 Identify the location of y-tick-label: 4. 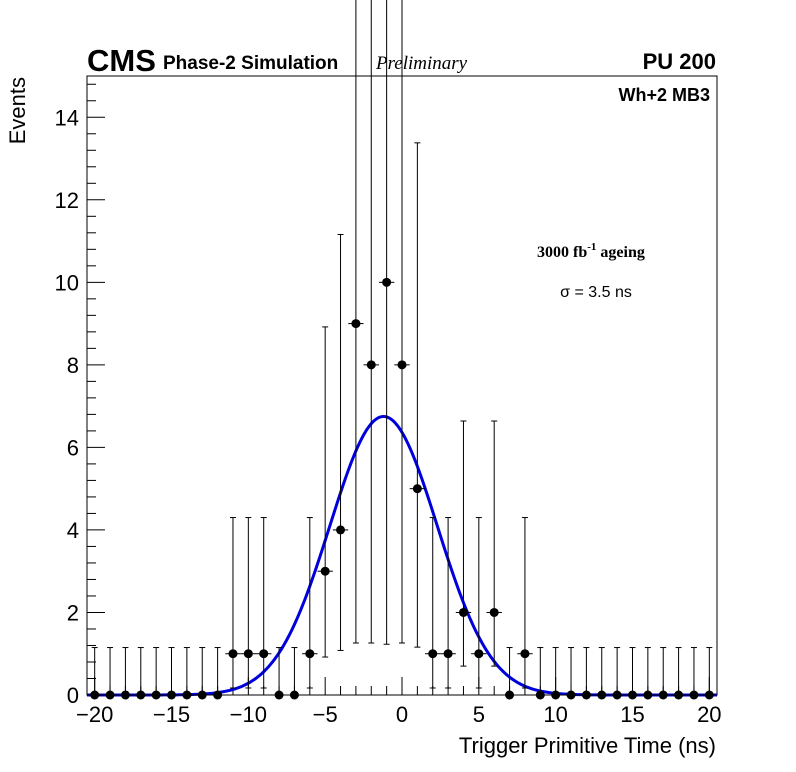
(73, 530).